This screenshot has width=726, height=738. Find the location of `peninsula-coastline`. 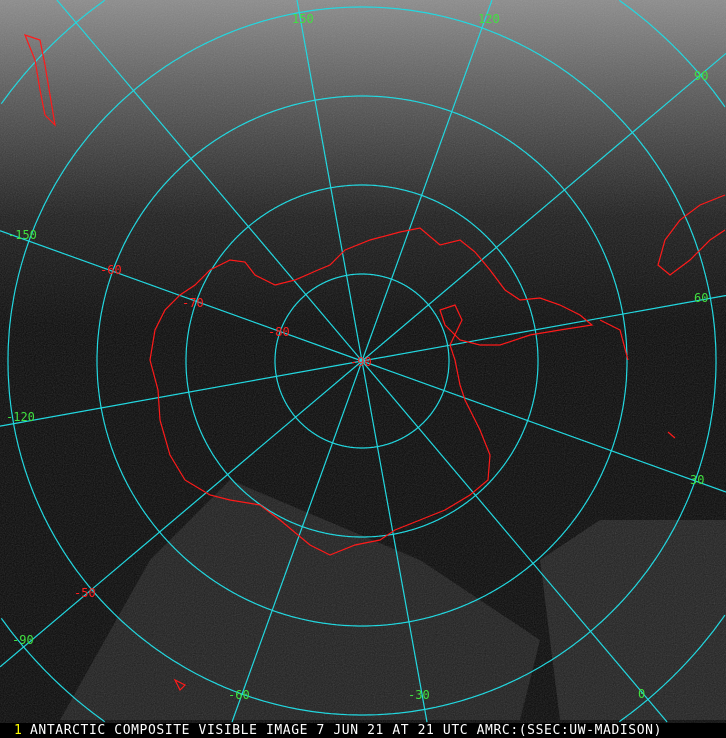

peninsula-coastline is located at coordinates (614, 340).